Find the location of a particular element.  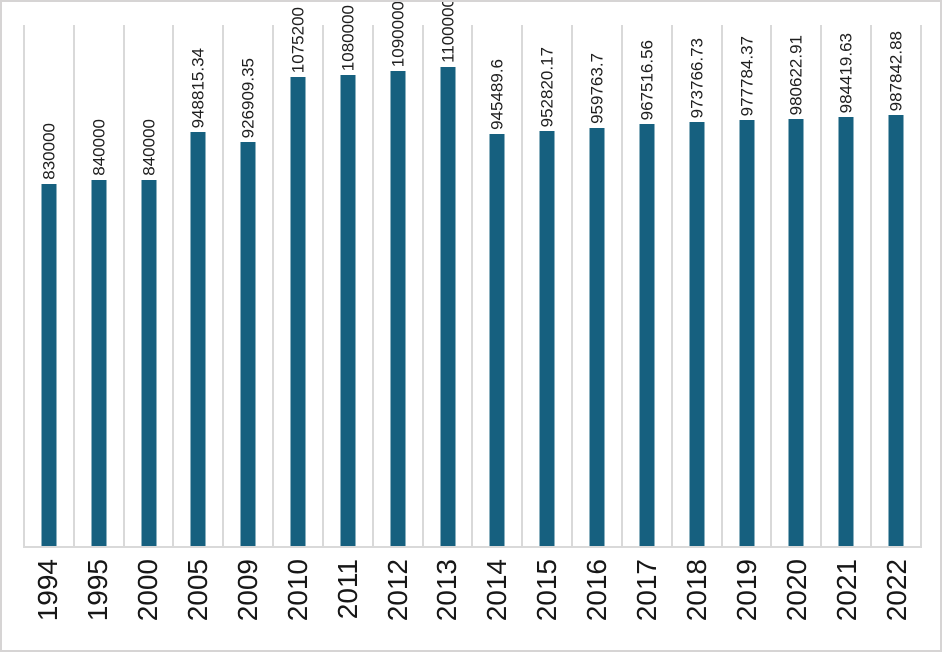

category-cell-2015: 952820.17 is located at coordinates (546, 285).